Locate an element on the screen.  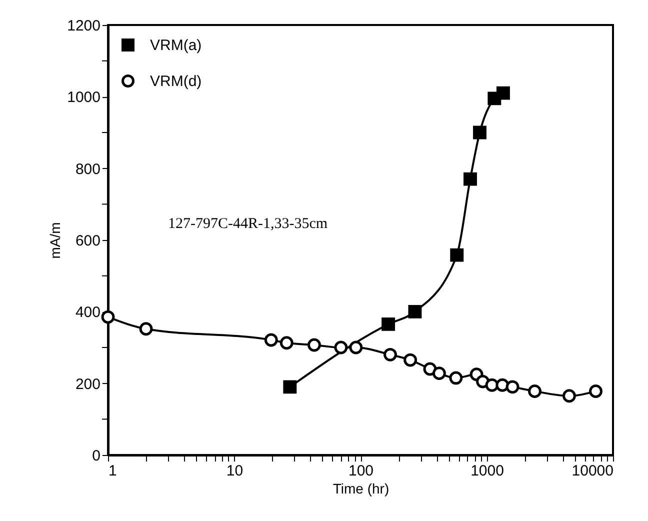
x-tick-label: 100 is located at coordinates (361, 471).